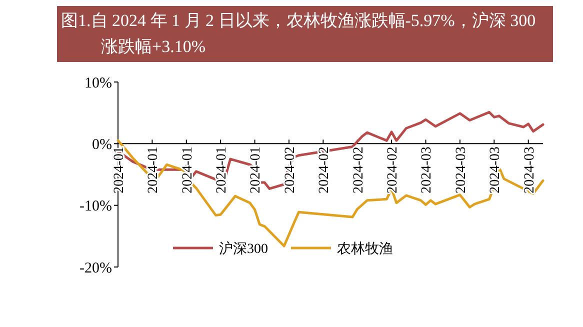 This screenshot has width=583, height=327. What do you see at coordinates (102, 144) in the screenshot?
I see `y-tick-label: 0%` at bounding box center [102, 144].